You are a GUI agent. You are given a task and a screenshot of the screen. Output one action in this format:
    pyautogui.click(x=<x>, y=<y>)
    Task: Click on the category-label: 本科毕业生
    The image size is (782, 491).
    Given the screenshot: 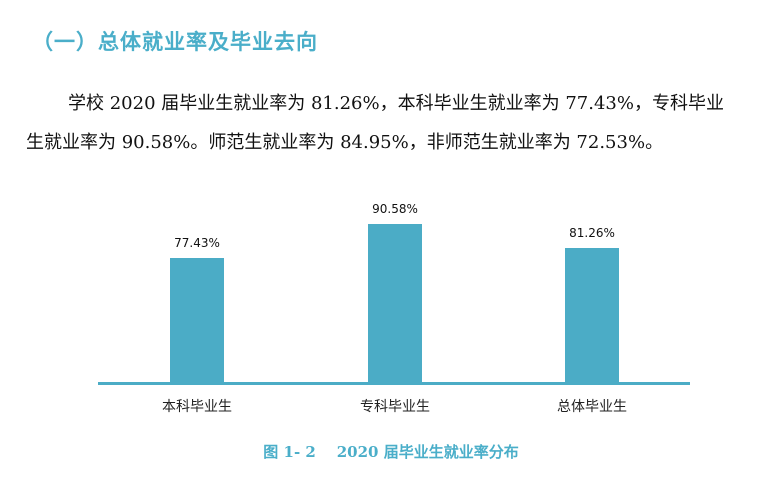 What is the action you would take?
    pyautogui.click(x=197, y=407)
    